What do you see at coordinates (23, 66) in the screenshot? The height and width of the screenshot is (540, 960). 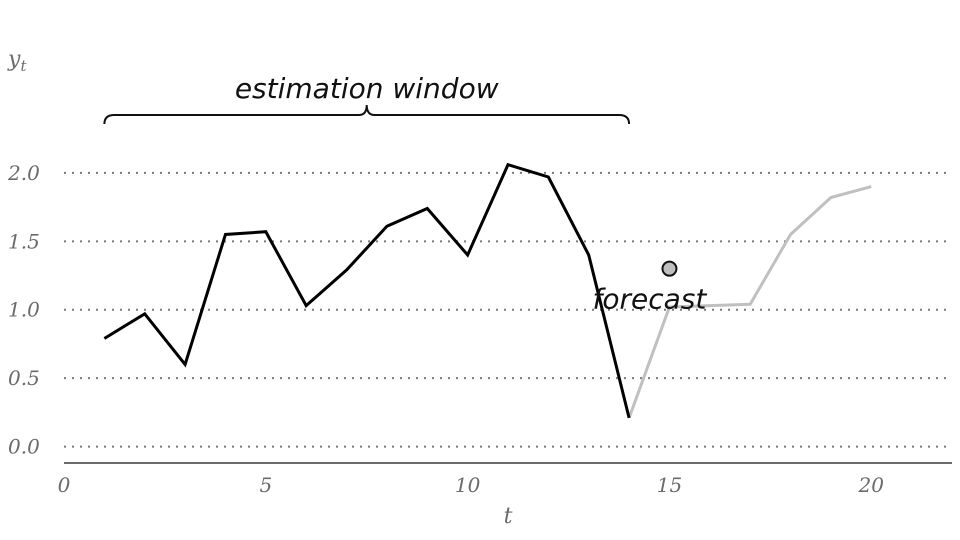 I see `y-axis-title-subscript: t` at bounding box center [23, 66].